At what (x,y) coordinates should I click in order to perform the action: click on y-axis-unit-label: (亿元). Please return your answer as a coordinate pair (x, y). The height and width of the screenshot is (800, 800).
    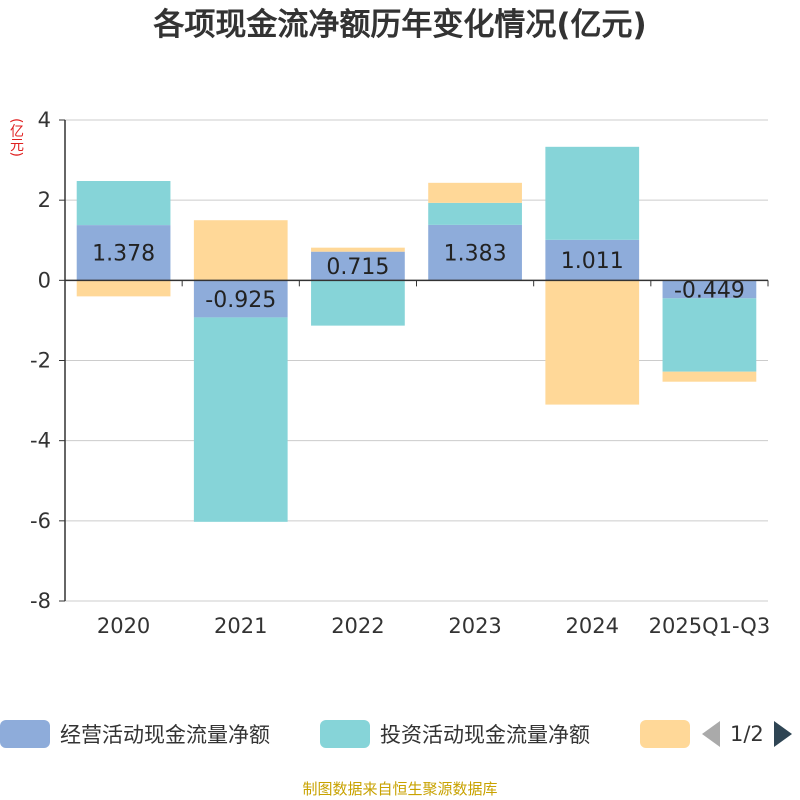
    Looking at the image, I should click on (16, 137).